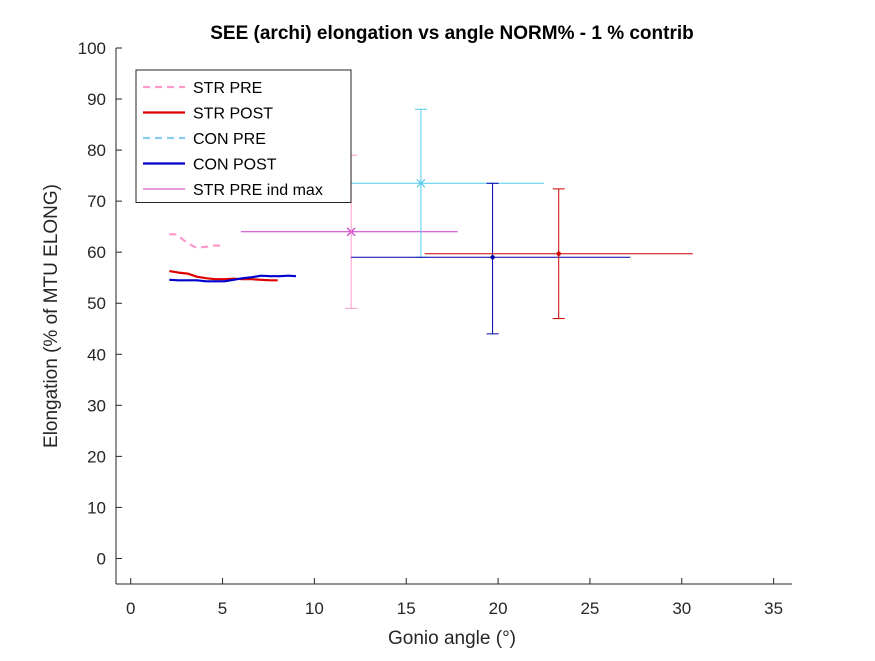 This screenshot has width=875, height=661. What do you see at coordinates (96, 303) in the screenshot?
I see `y-tick-label: 50` at bounding box center [96, 303].